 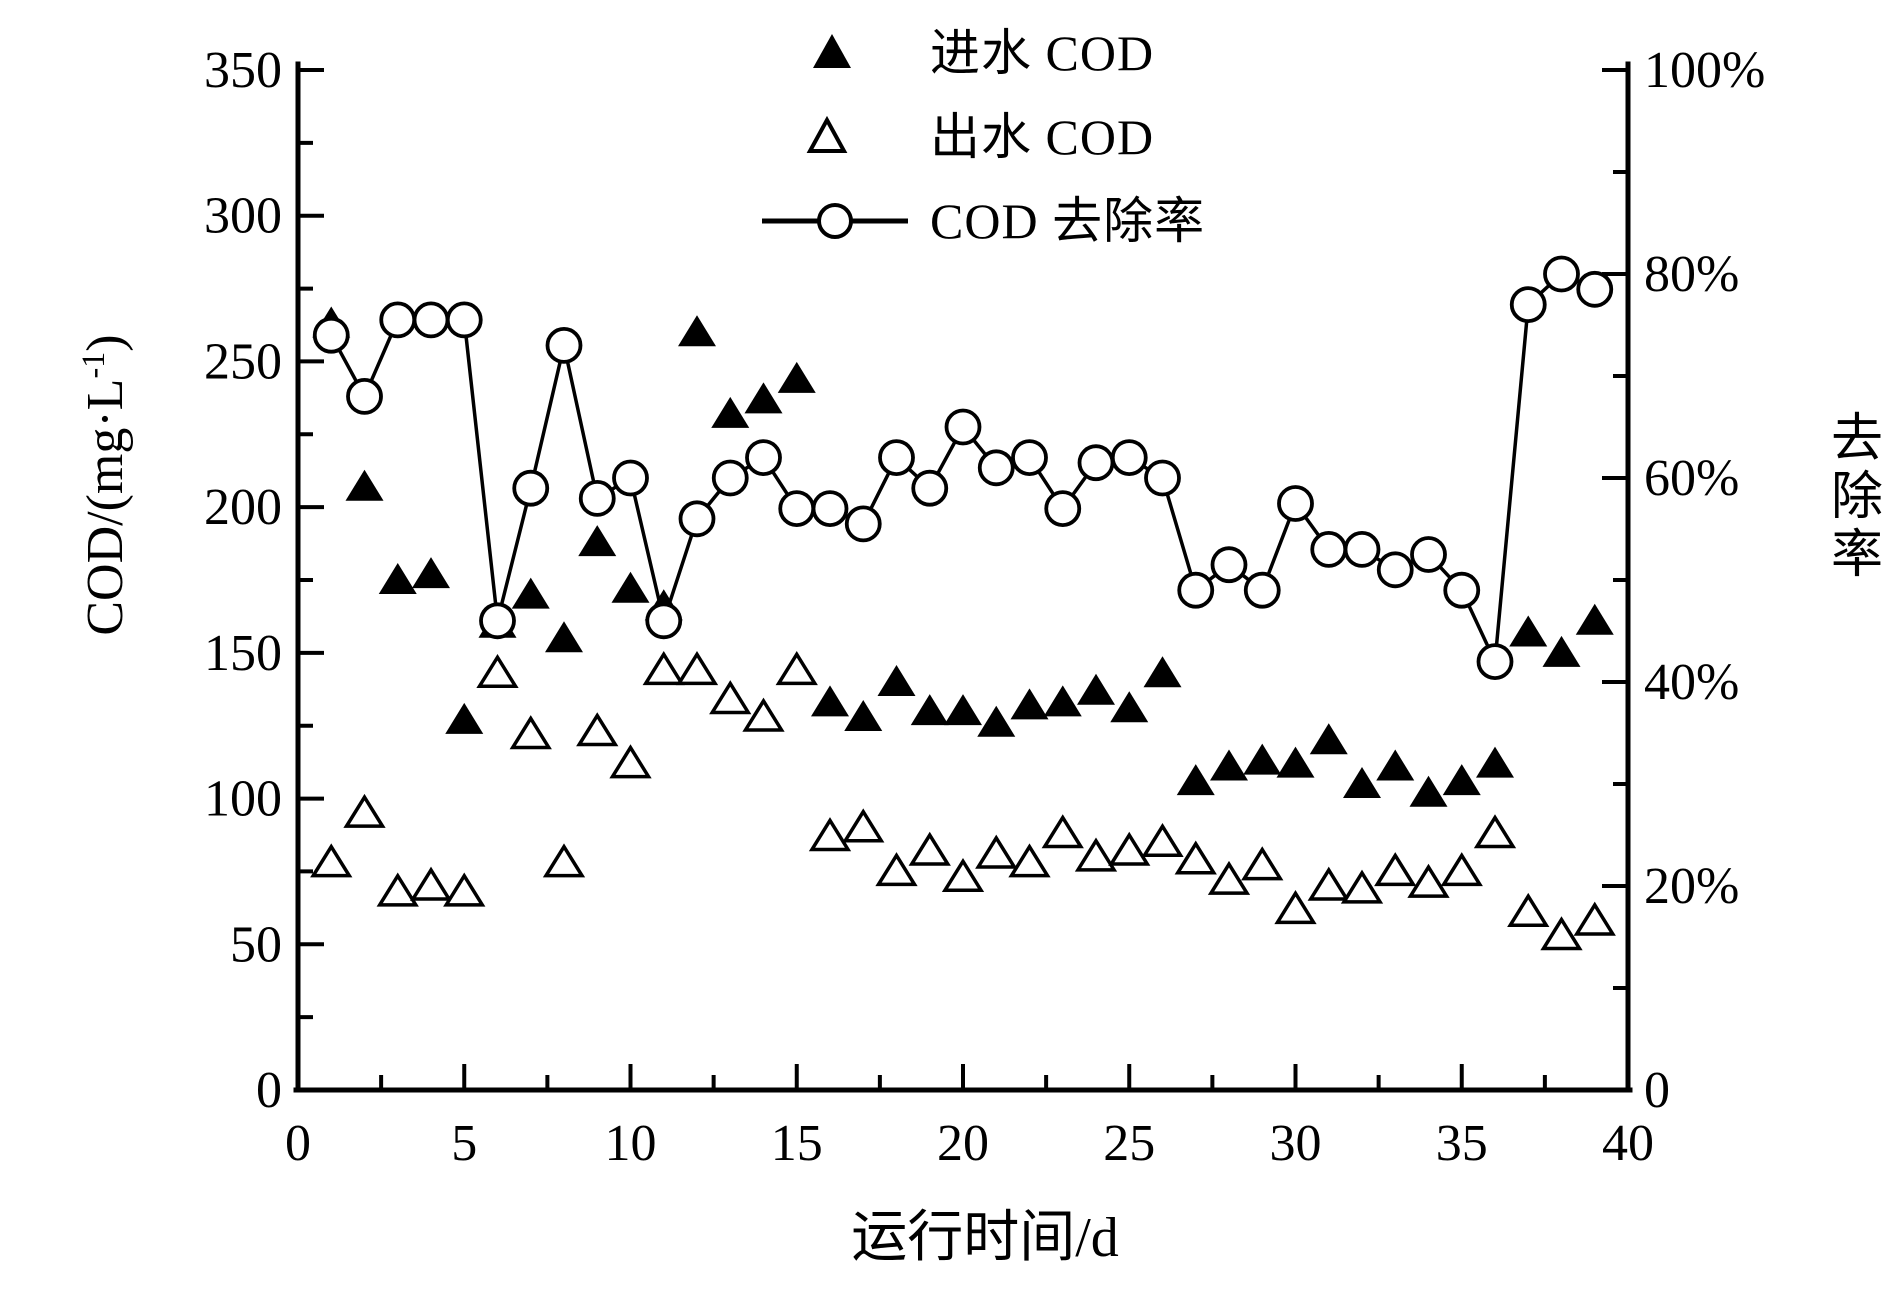 What do you see at coordinates (1042, 53) in the screenshot?
I see `legend-label-influent: 进水 COD` at bounding box center [1042, 53].